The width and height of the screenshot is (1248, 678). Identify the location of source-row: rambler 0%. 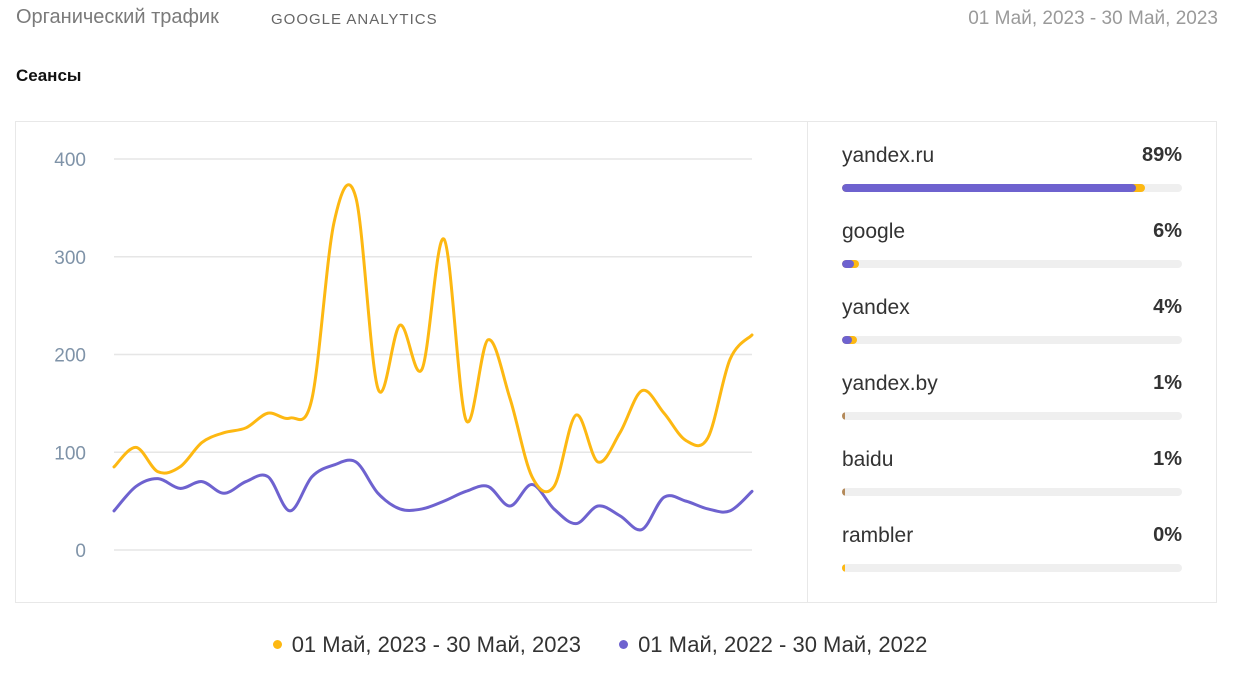
(1012, 556).